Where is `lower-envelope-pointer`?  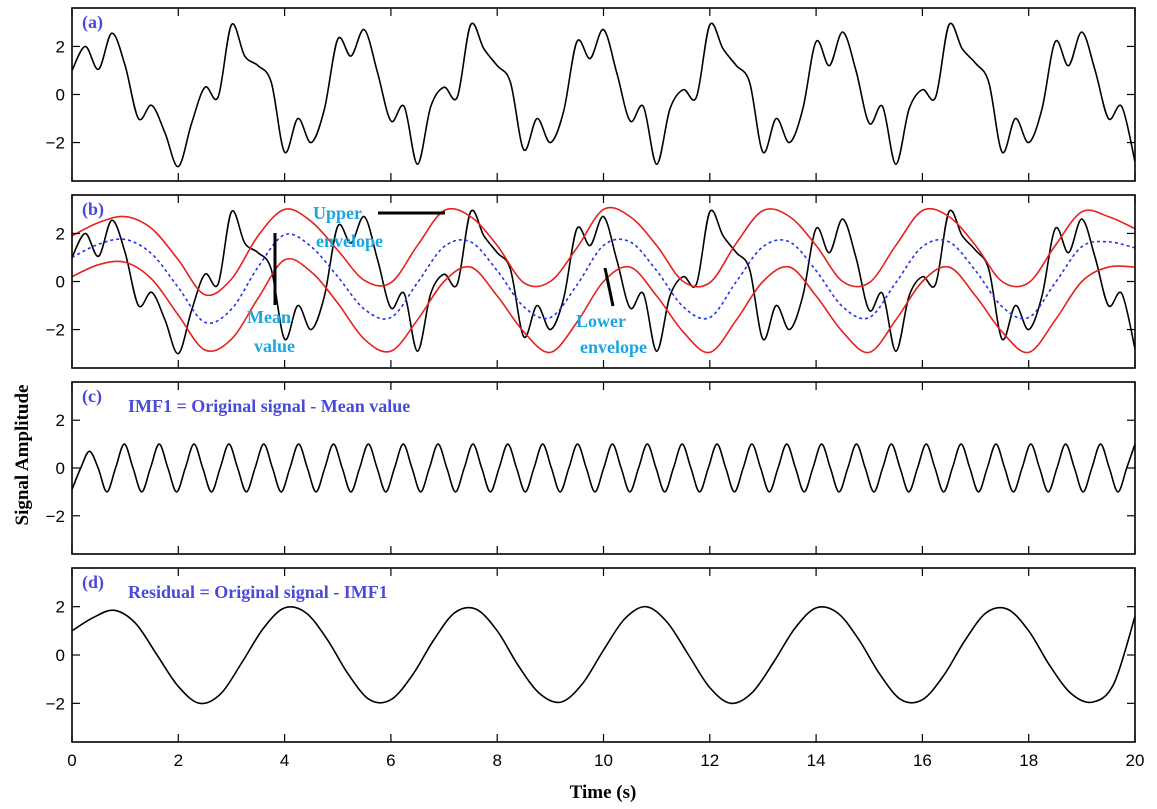
lower-envelope-pointer is located at coordinates (609, 287).